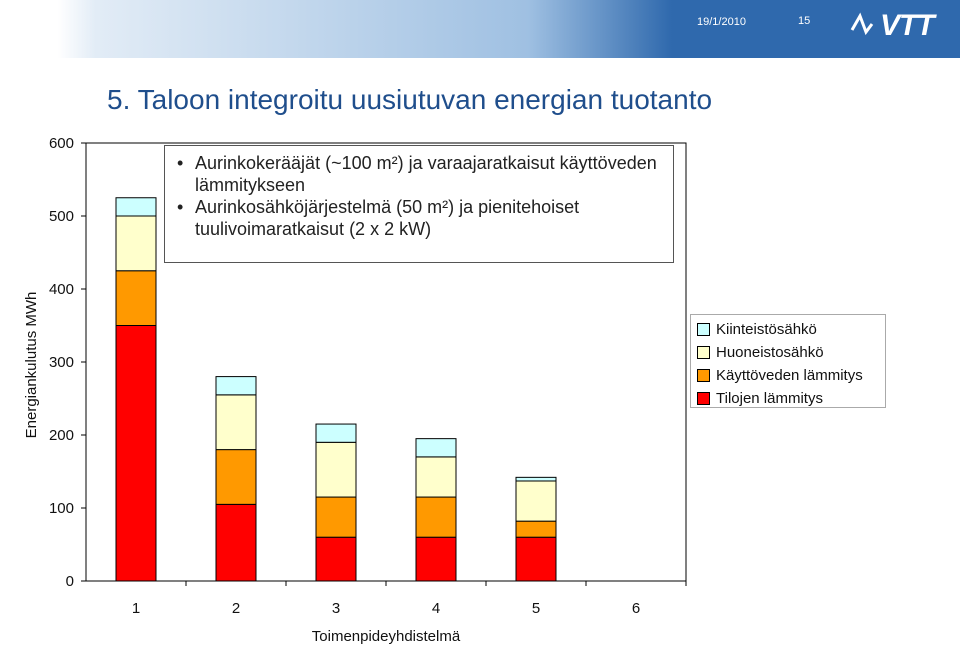  What do you see at coordinates (907, 25) in the screenshot?
I see `logo-text: VTT` at bounding box center [907, 25].